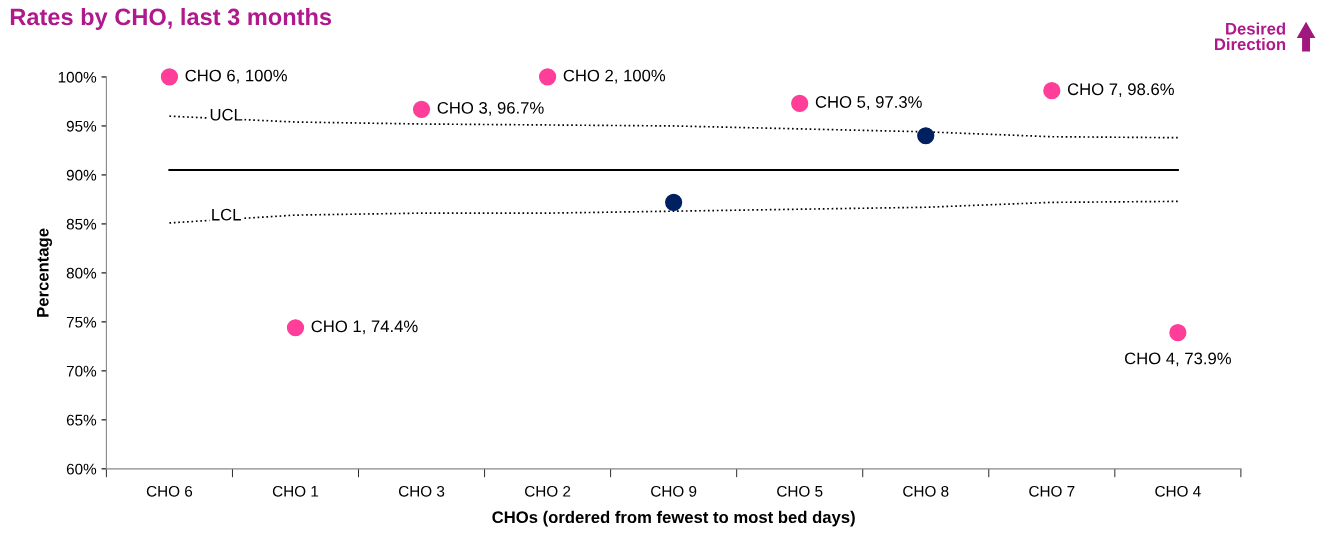 This screenshot has width=1330, height=542. Describe the element at coordinates (490, 108) in the screenshot. I see `data-label: CHO 3, 96.7%` at that location.